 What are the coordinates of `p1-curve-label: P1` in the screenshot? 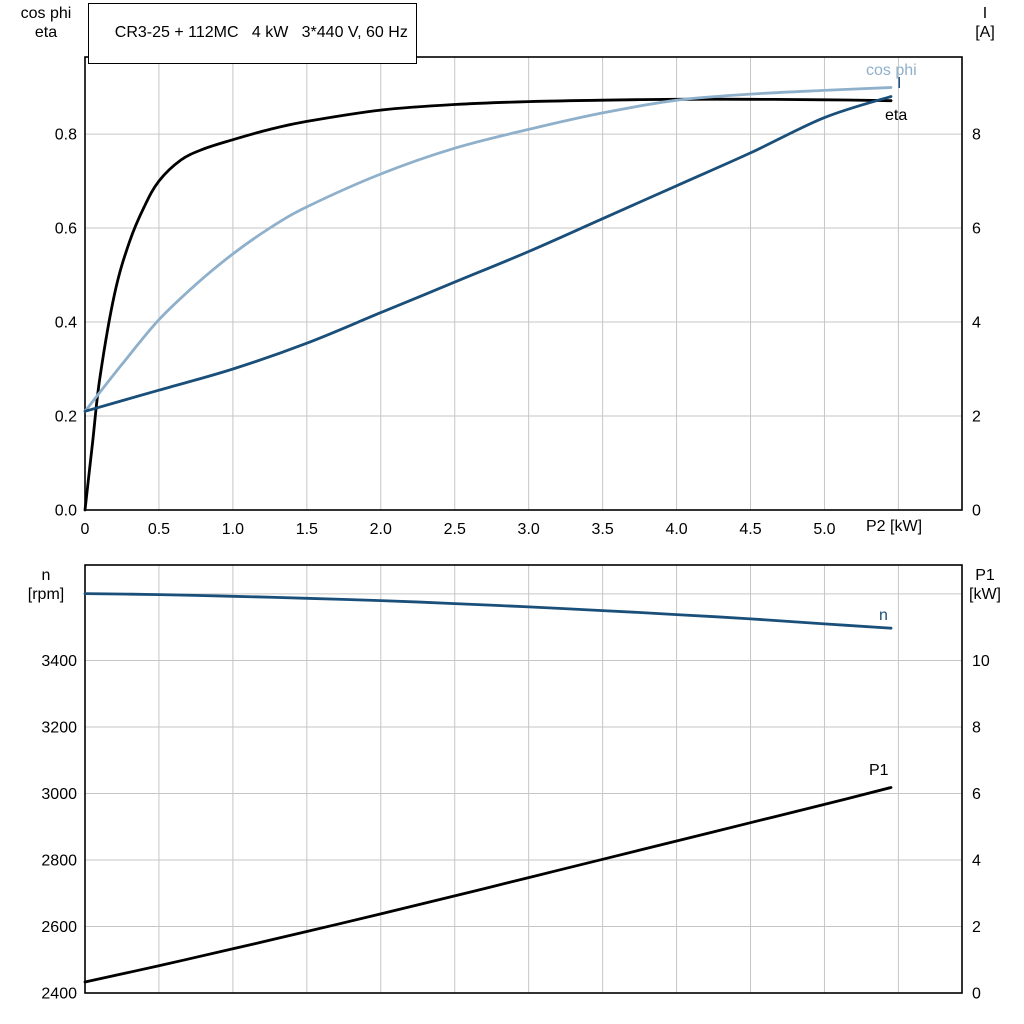 It's located at (879, 770).